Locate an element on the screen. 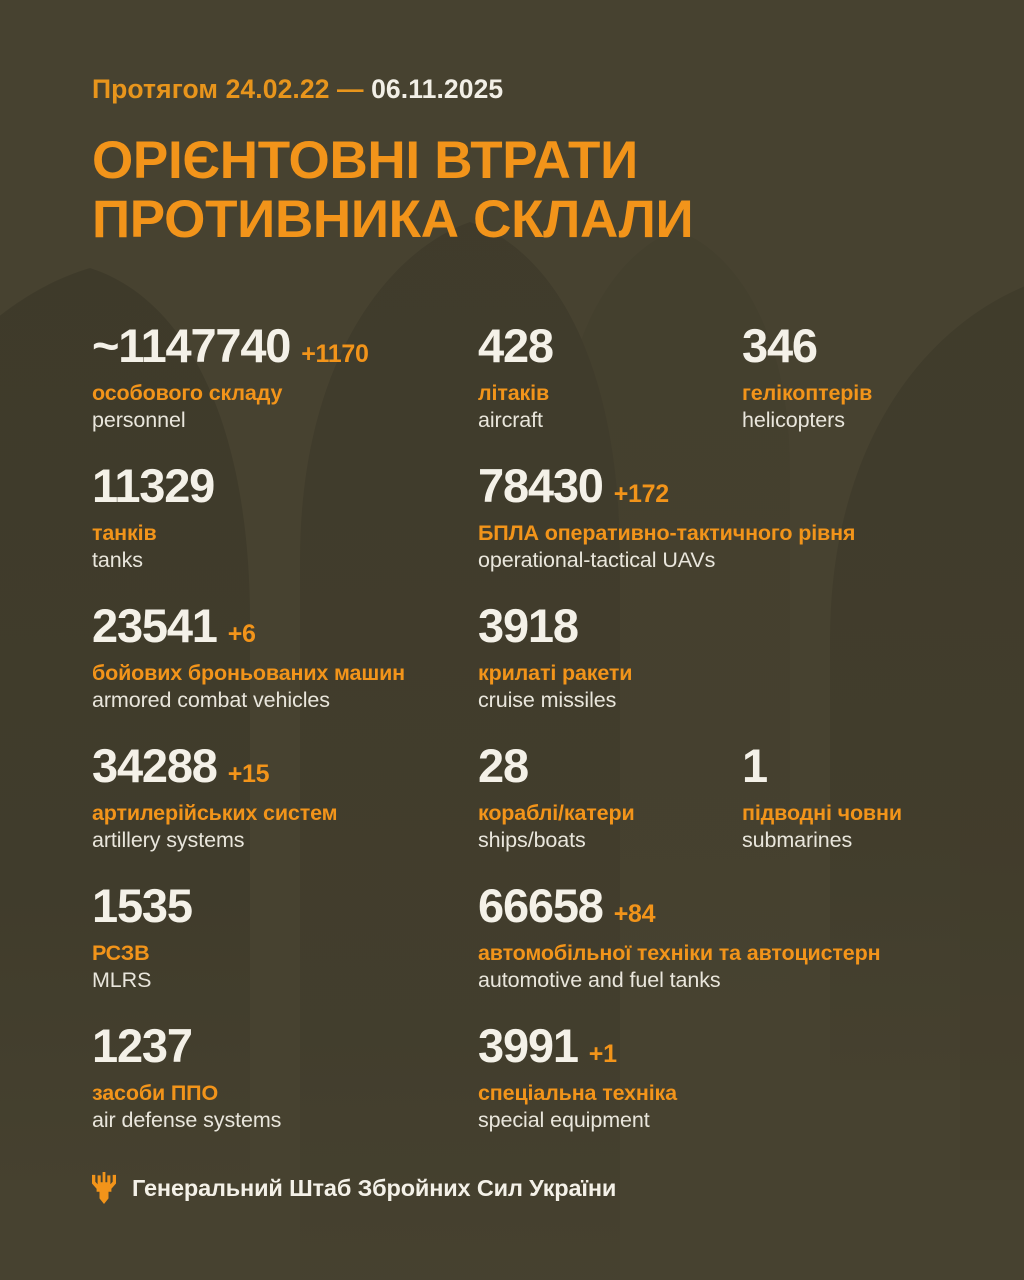 This screenshot has width=1024, height=1280. stat-label-ua: артилерійських систем is located at coordinates (215, 813).